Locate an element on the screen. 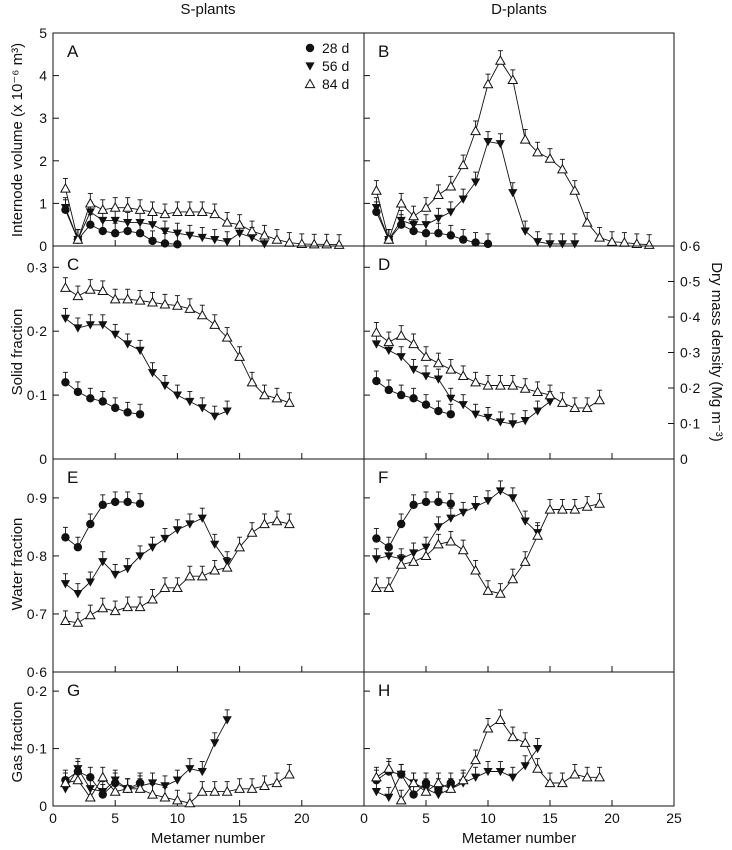 The image size is (732, 850). panel-letter: E is located at coordinates (72, 477).